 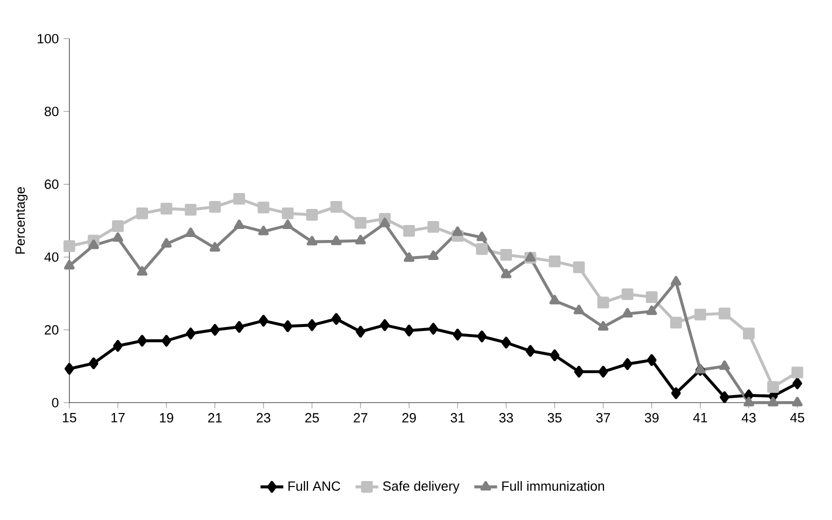 I want to click on x-tick-label: 43, so click(x=749, y=417).